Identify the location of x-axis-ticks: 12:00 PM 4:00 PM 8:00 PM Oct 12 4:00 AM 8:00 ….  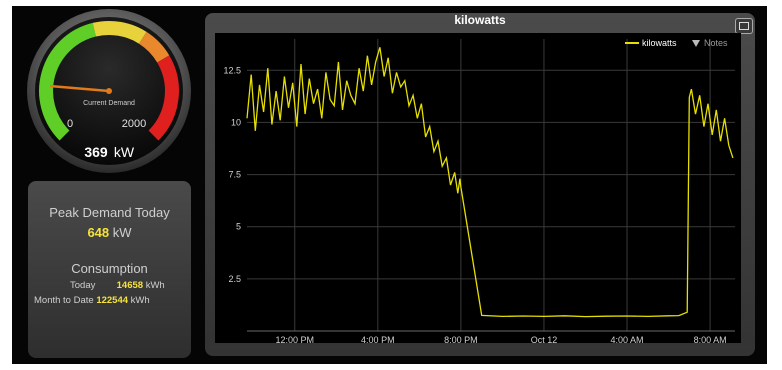
(500, 340).